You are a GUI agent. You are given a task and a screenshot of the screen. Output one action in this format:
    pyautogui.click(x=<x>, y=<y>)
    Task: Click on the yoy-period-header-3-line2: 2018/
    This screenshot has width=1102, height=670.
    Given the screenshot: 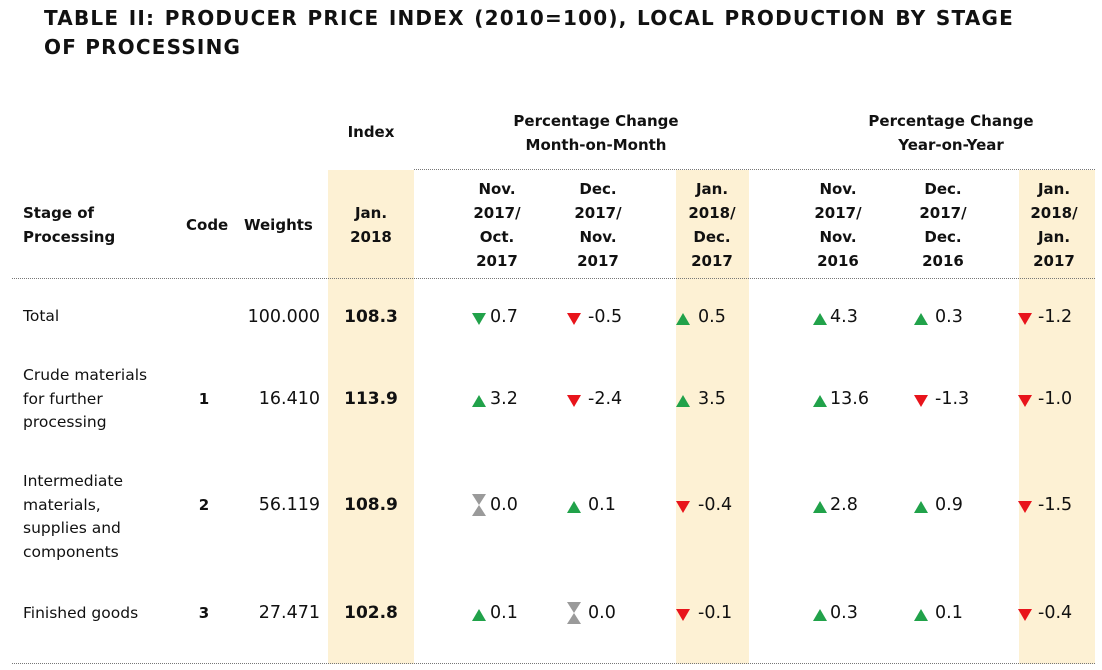 What is the action you would take?
    pyautogui.click(x=1054, y=213)
    